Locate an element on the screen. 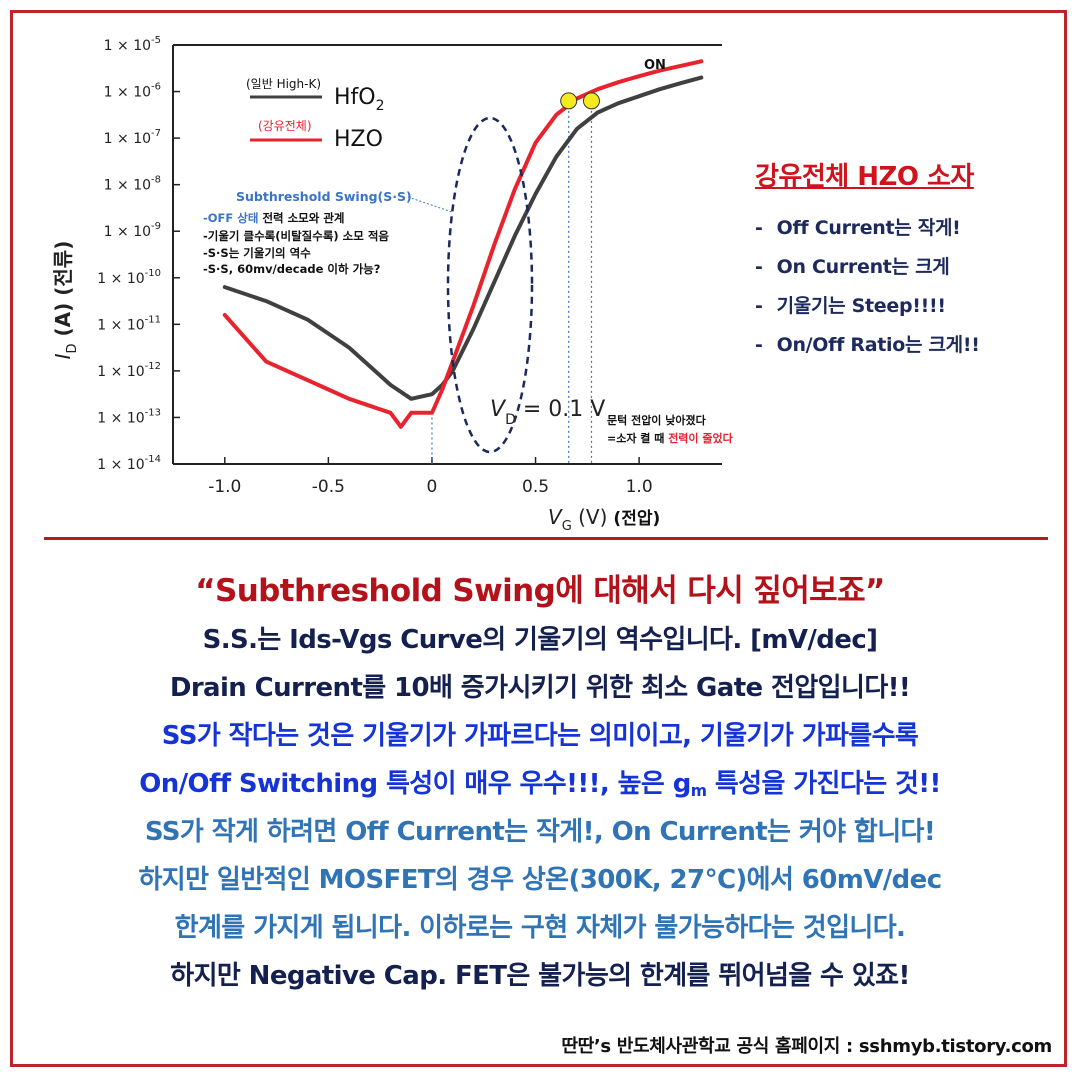 This screenshot has width=1080, height=1080. ss-title: Subthreshold Swing(S·S) is located at coordinates (324, 196).